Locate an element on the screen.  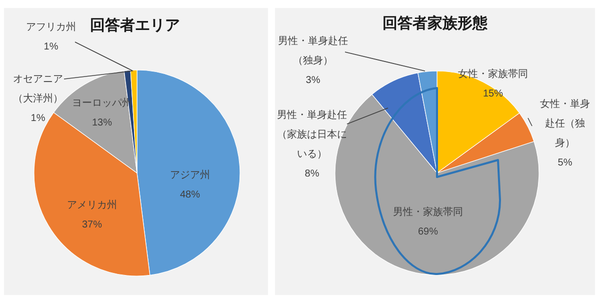
slice-label: 男性・単身赴任（家族は日本にいる） is located at coordinates (312, 134).